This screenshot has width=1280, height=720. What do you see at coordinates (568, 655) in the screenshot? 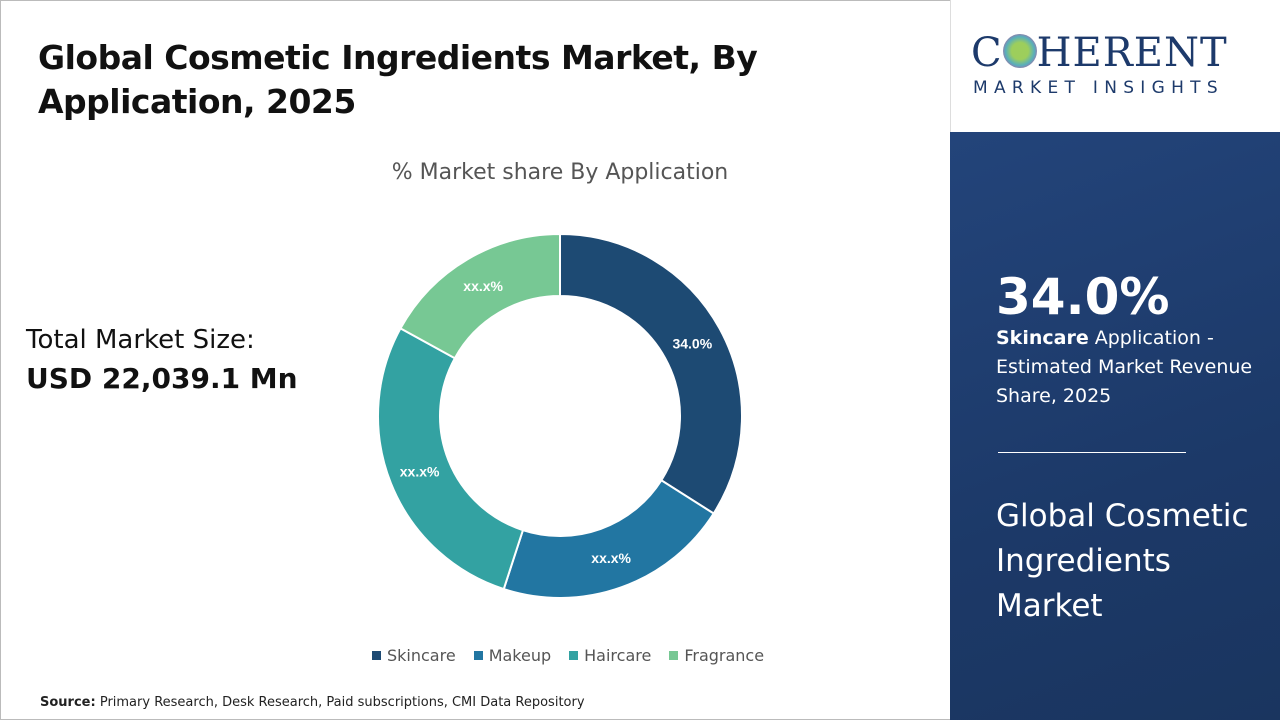
I see `legend: Skincare Makeup Haircare Fragrance` at bounding box center [568, 655].